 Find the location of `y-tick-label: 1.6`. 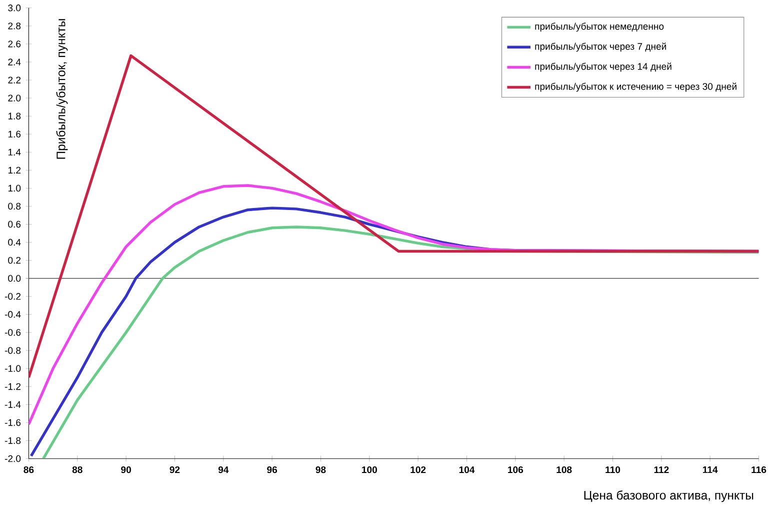

y-tick-label: 1.6 is located at coordinates (14, 134).